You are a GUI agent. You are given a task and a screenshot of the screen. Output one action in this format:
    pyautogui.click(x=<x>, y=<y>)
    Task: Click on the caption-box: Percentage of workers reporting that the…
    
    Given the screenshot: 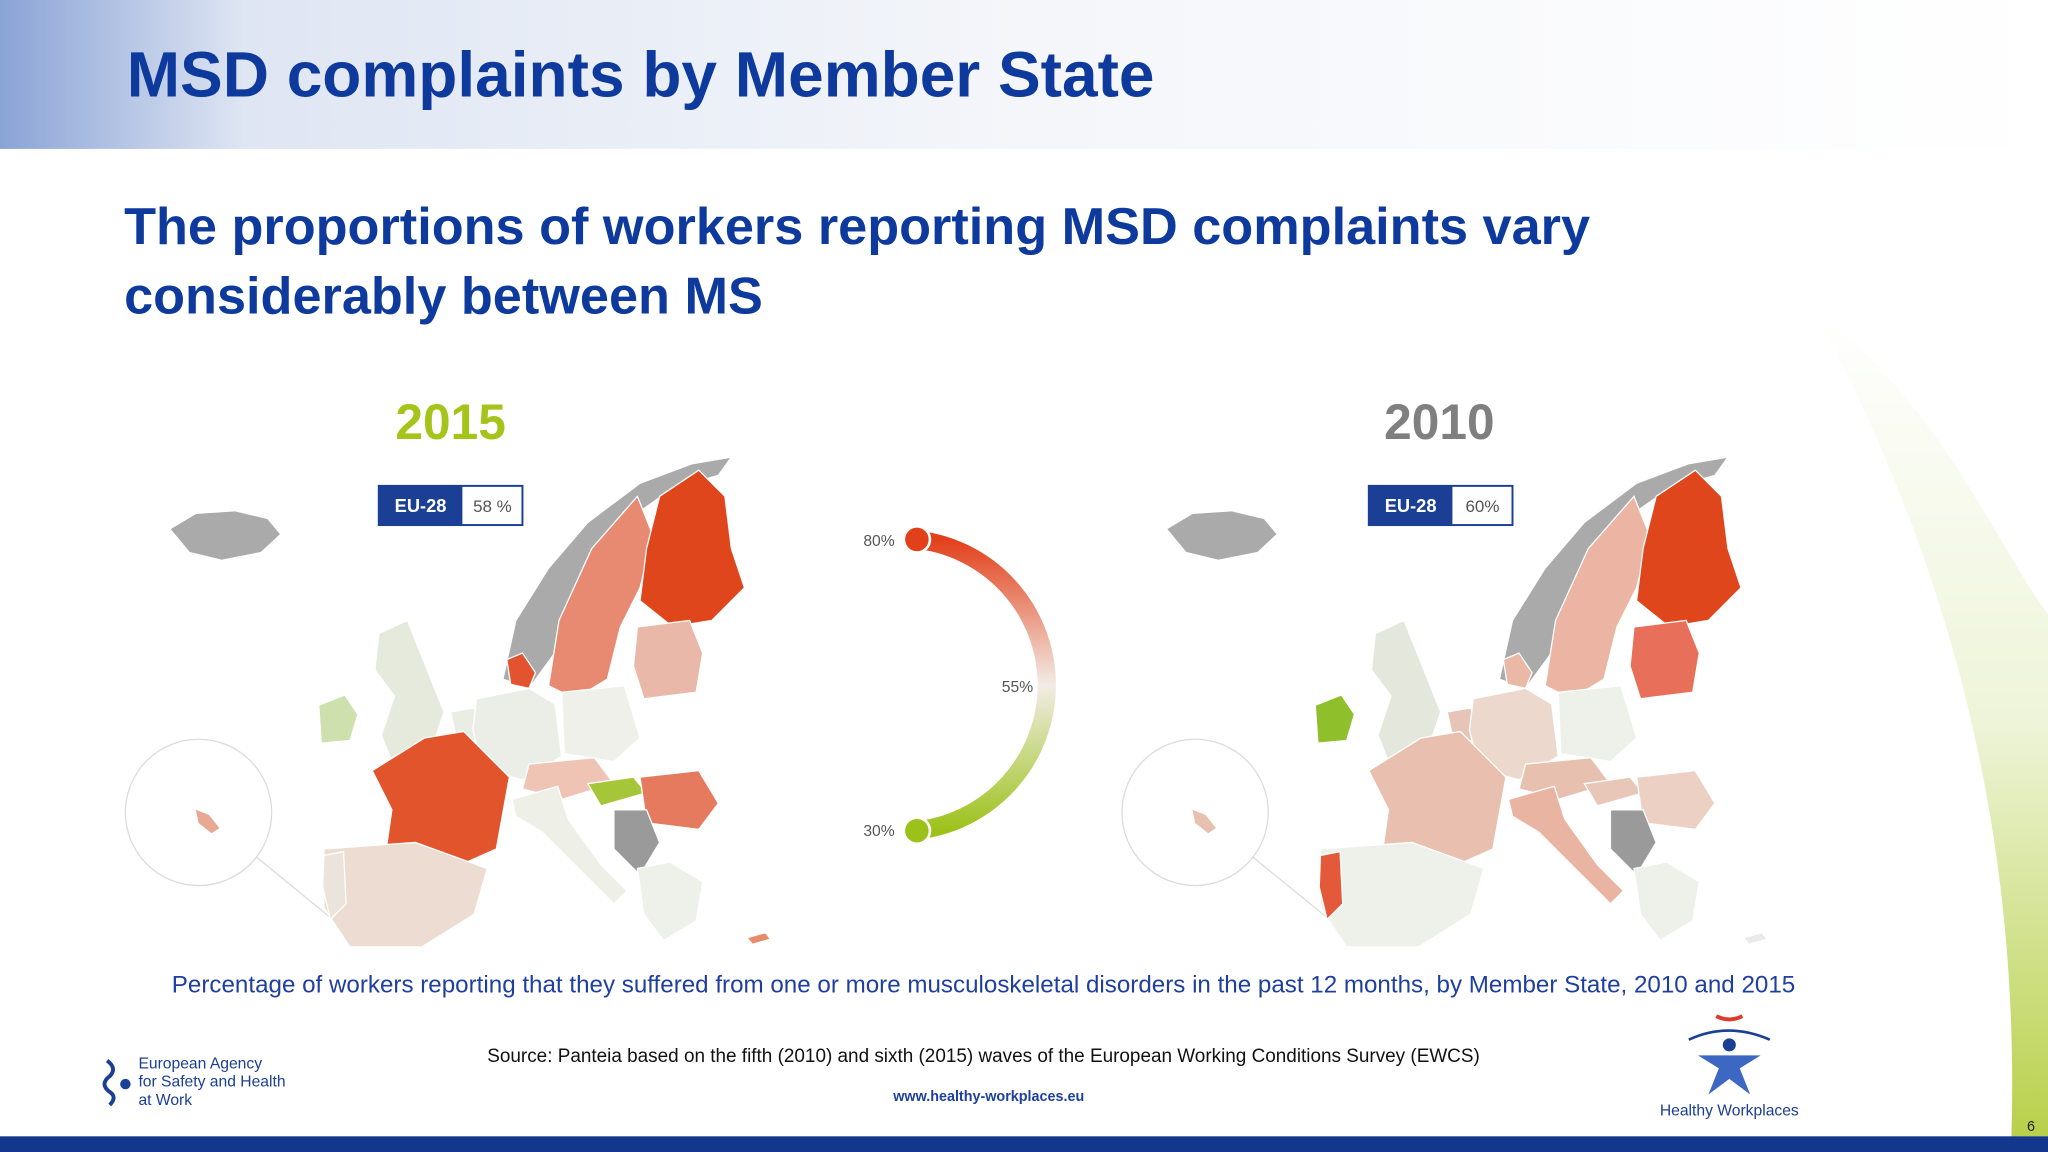 What is the action you would take?
    pyautogui.click(x=983, y=984)
    